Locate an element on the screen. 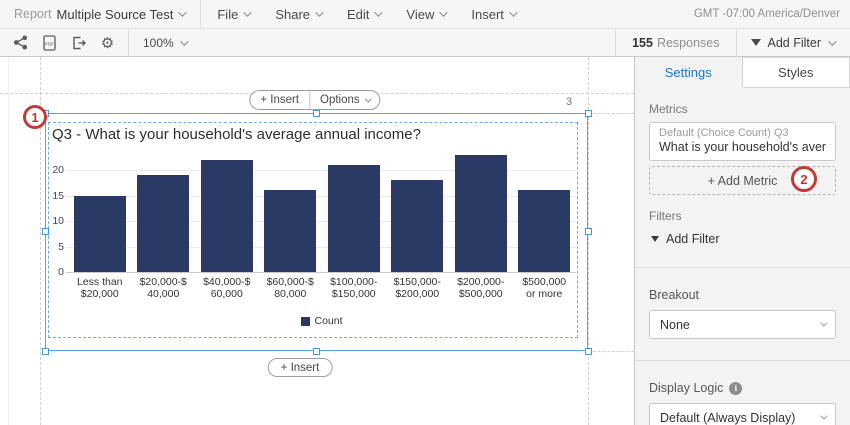 Image resolution: width=850 pixels, height=425 pixels. x-category-label: $100,000- $150,000 is located at coordinates (354, 288).